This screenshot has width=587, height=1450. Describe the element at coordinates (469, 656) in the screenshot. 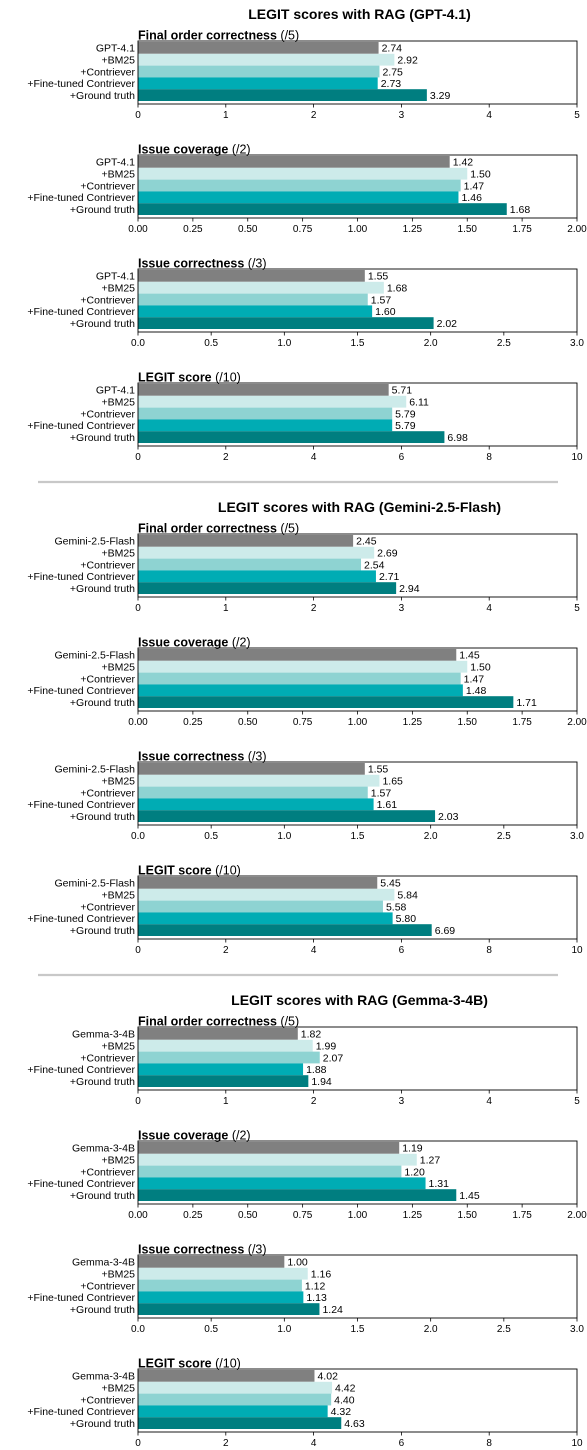

I see `value-label: 1.45` at that location.